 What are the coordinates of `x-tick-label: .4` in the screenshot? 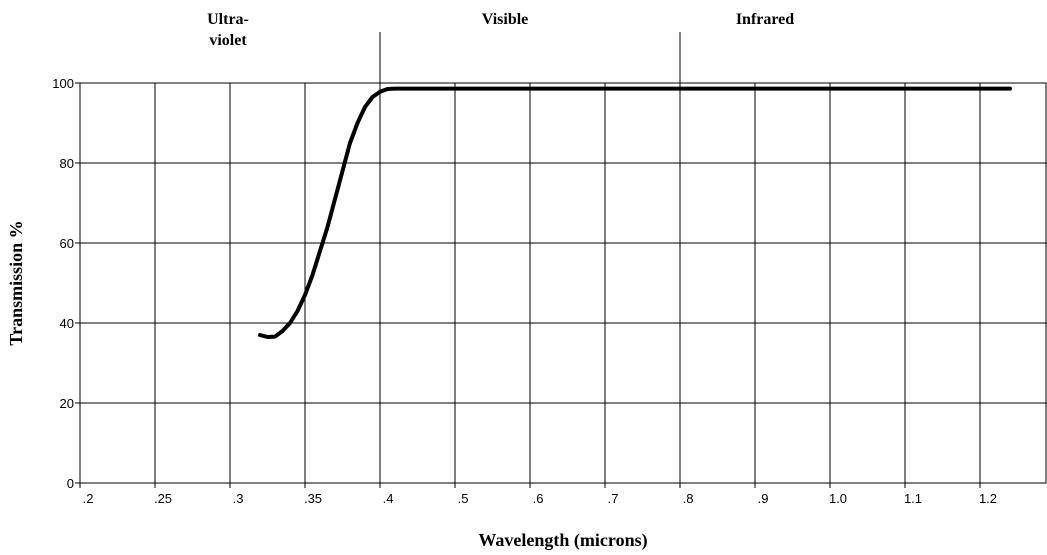 It's located at (388, 498).